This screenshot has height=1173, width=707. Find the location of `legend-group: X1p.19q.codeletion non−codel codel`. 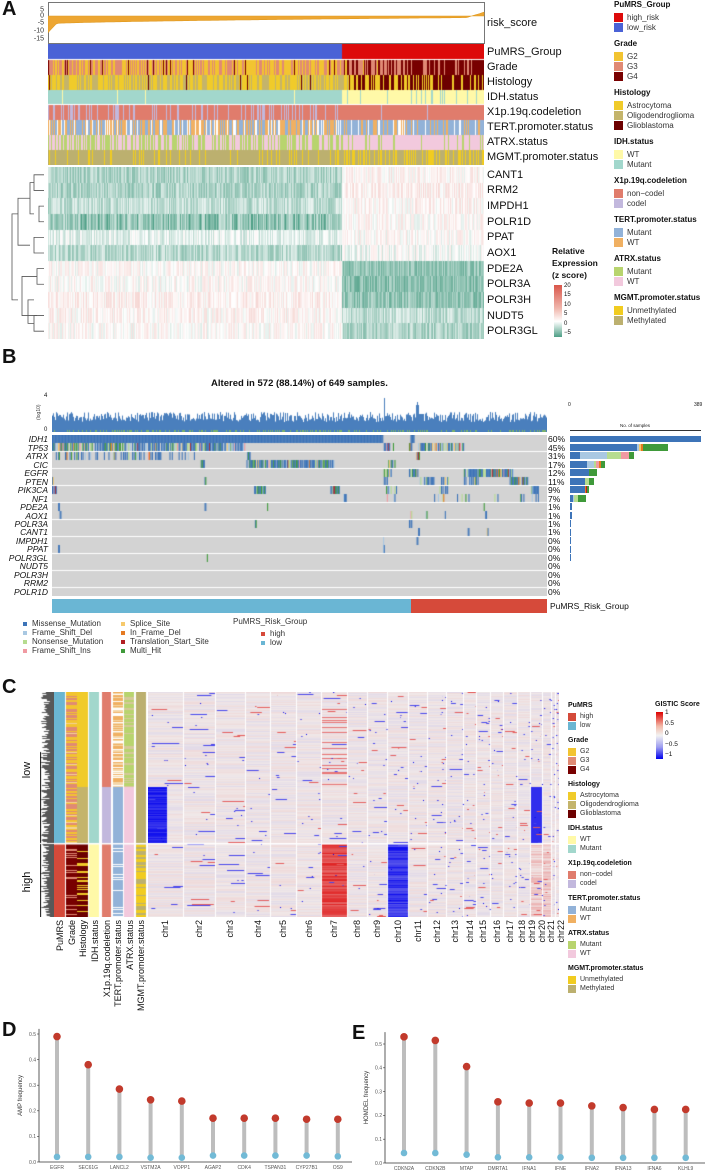

legend-group: X1p.19q.codeletion non−codel codel is located at coordinates (657, 192).